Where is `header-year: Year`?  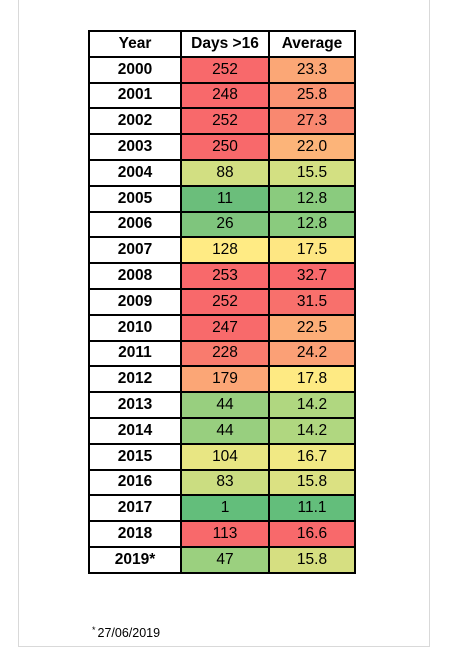 header-year: Year is located at coordinates (135, 44).